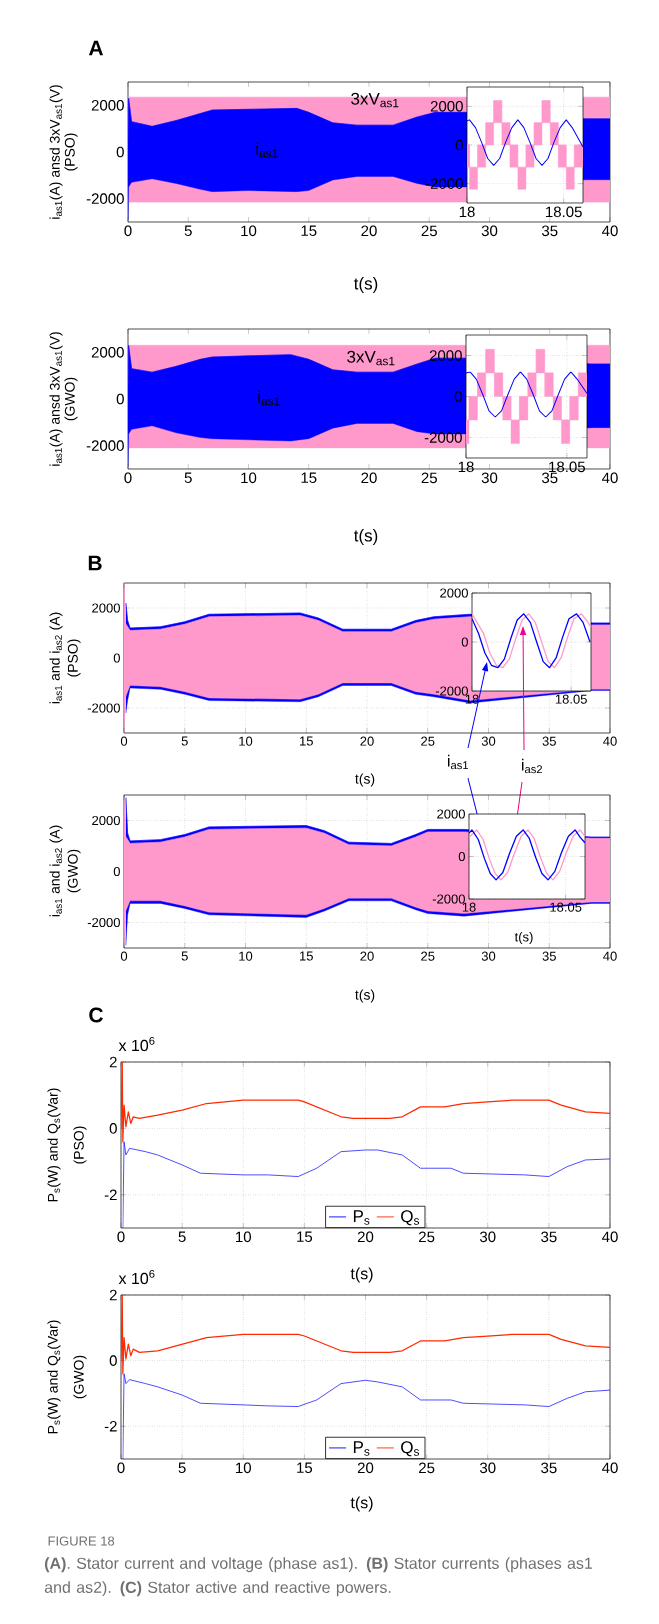 The height and width of the screenshot is (1624, 659). Describe the element at coordinates (96, 1015) in the screenshot. I see `chart-title: C` at that location.